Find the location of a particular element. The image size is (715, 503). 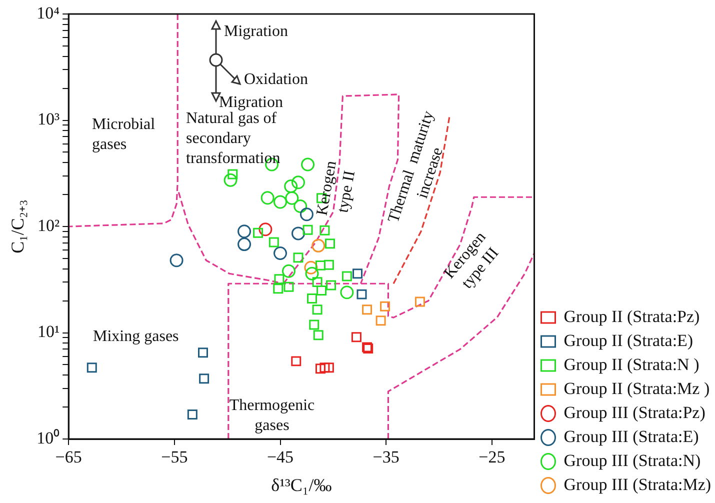

legend-label: Group II (Strata:Mz ) is located at coordinates (637, 388).